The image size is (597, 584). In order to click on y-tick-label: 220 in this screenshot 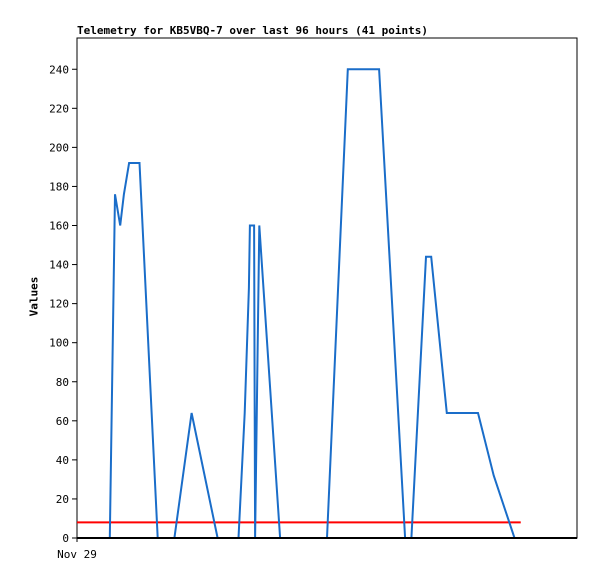, I will do `click(59, 108)`.